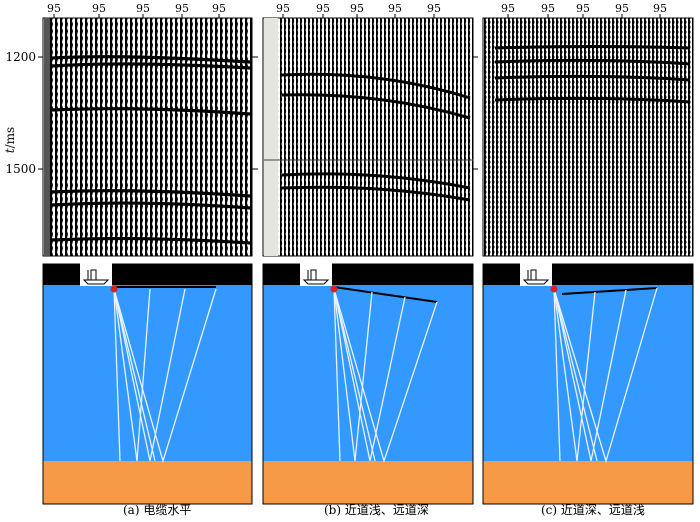  What do you see at coordinates (157, 510) in the screenshot?
I see `caption-a: (a) 电缆水平` at bounding box center [157, 510].